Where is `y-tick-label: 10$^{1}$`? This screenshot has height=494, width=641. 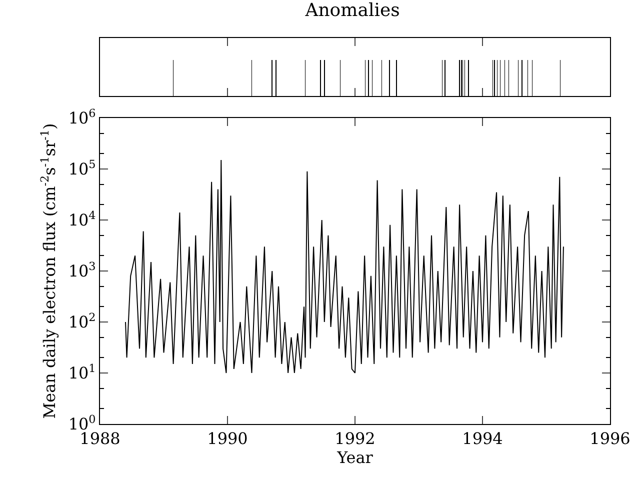
y-tick-label: 10$^{1}$ is located at coordinates (82, 372).